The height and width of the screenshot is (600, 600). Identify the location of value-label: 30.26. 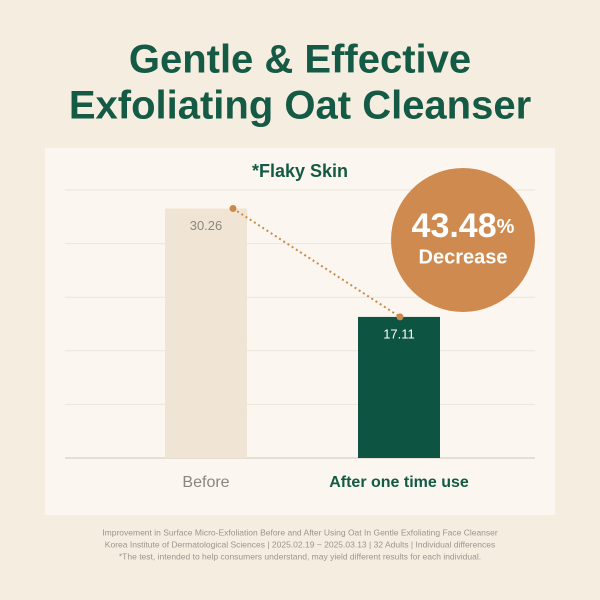
(206, 225).